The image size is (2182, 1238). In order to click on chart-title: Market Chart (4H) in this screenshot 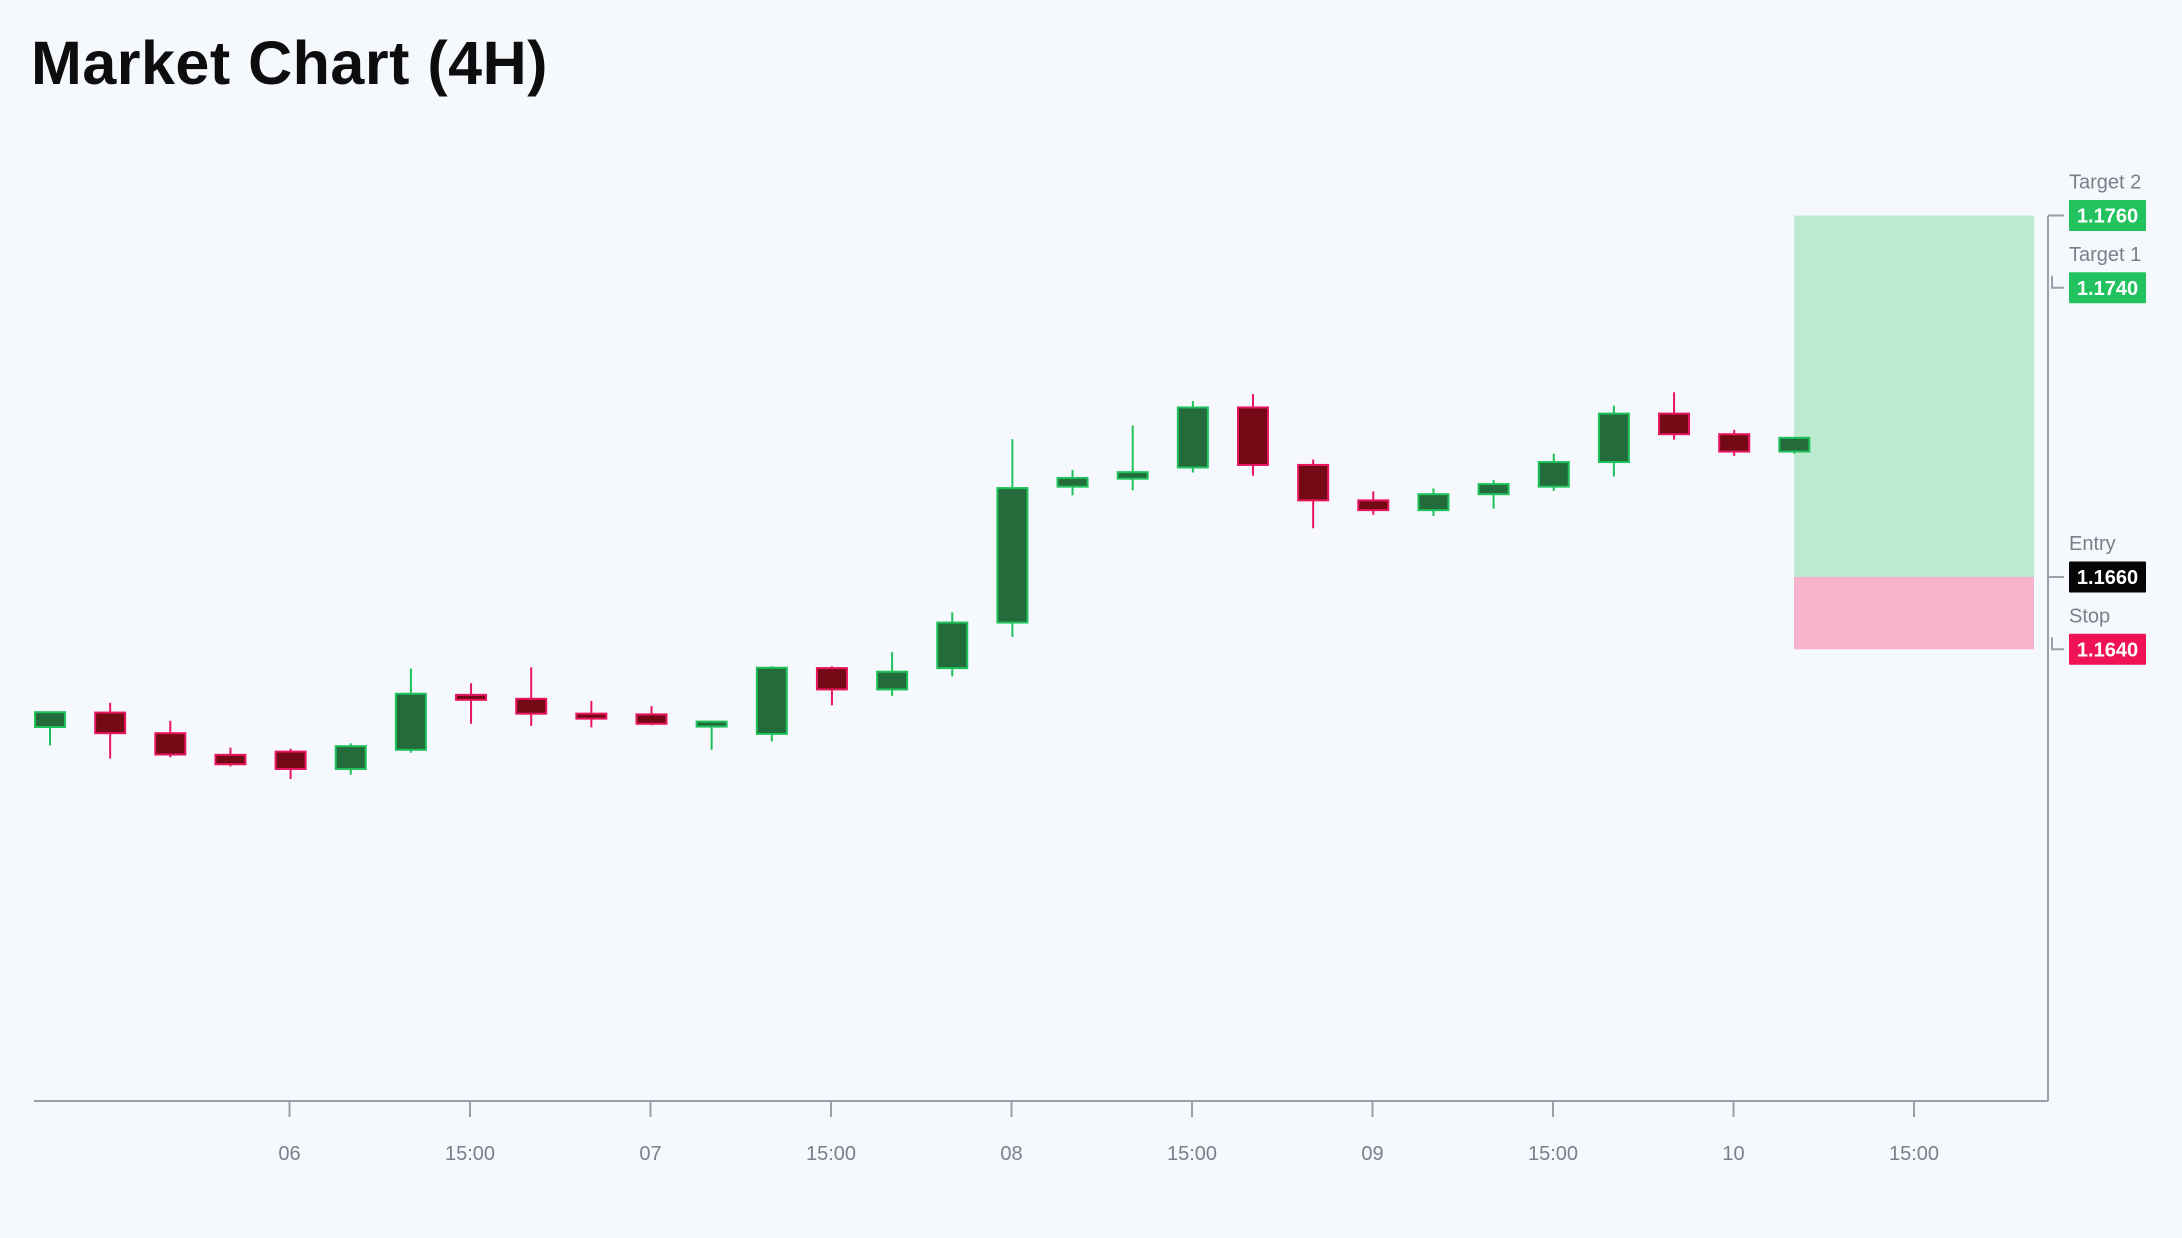, I will do `click(289, 63)`.